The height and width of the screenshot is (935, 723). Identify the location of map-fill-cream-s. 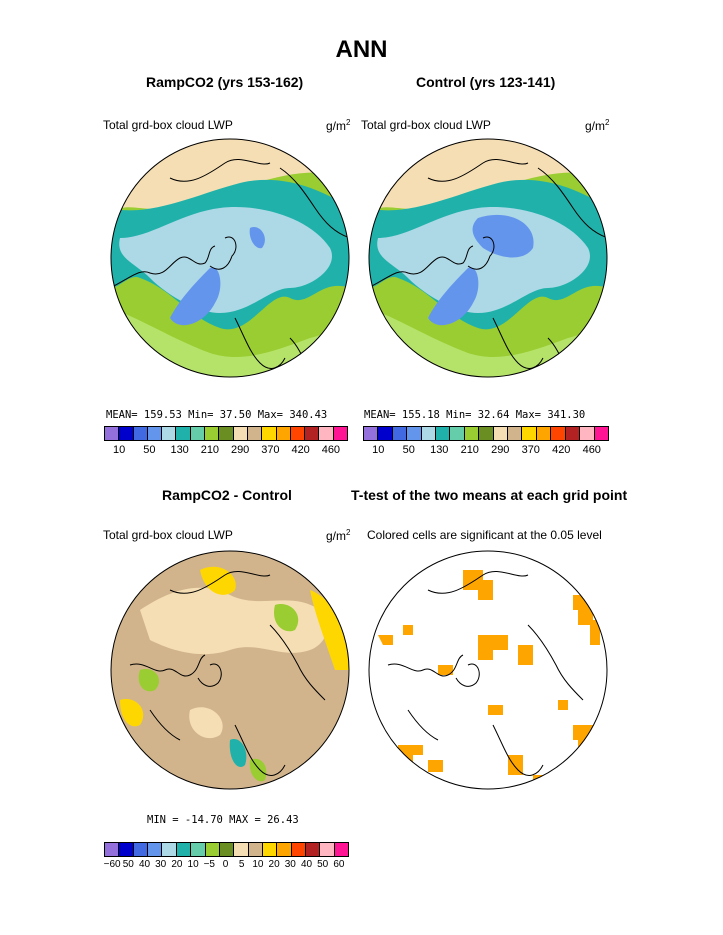
(206, 723).